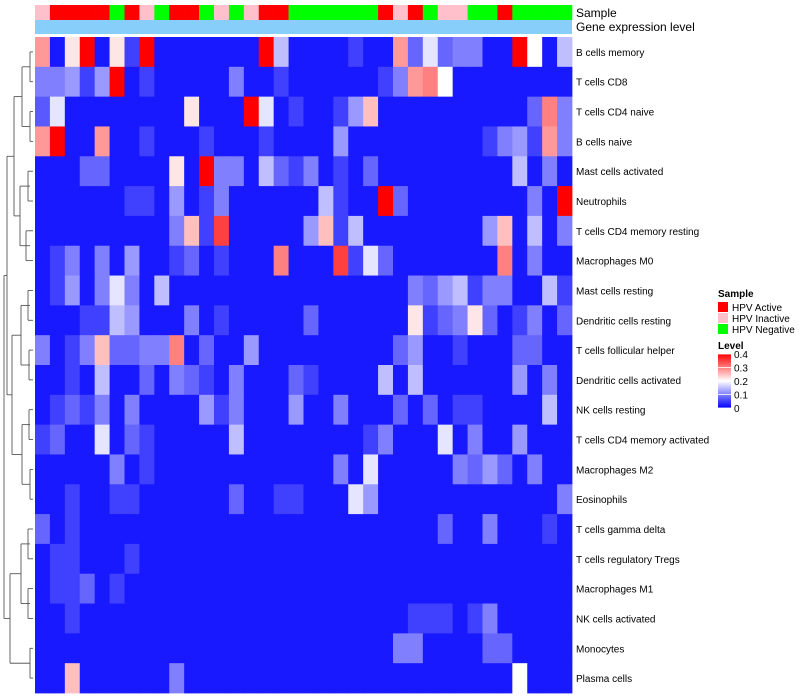  I want to click on sample-annotation-title: Sample, so click(596, 13).